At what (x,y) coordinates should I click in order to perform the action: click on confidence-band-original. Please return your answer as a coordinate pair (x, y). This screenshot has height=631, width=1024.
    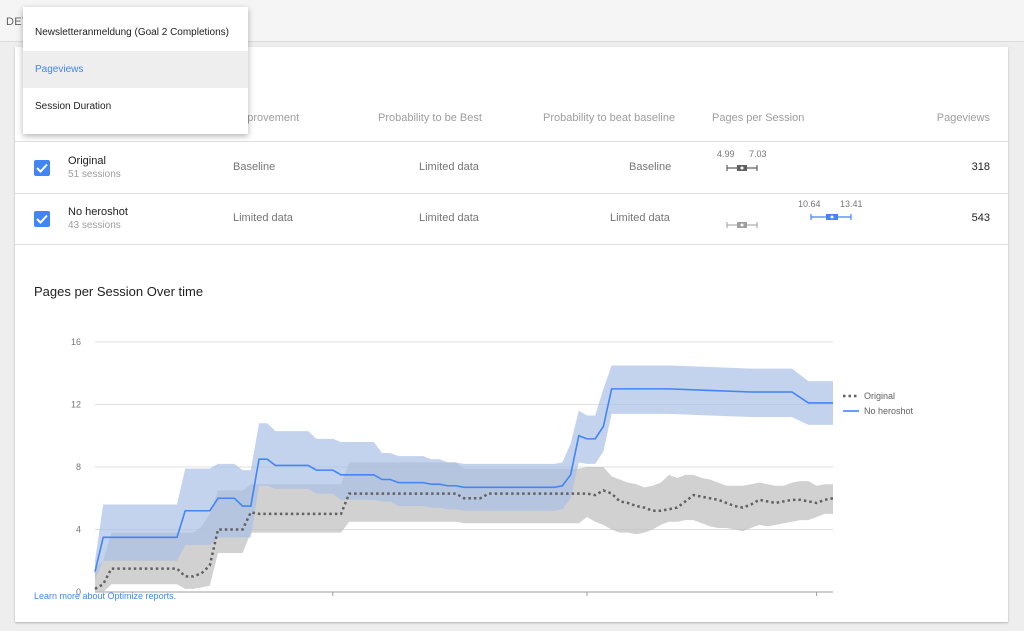
    Looking at the image, I should click on (464, 527).